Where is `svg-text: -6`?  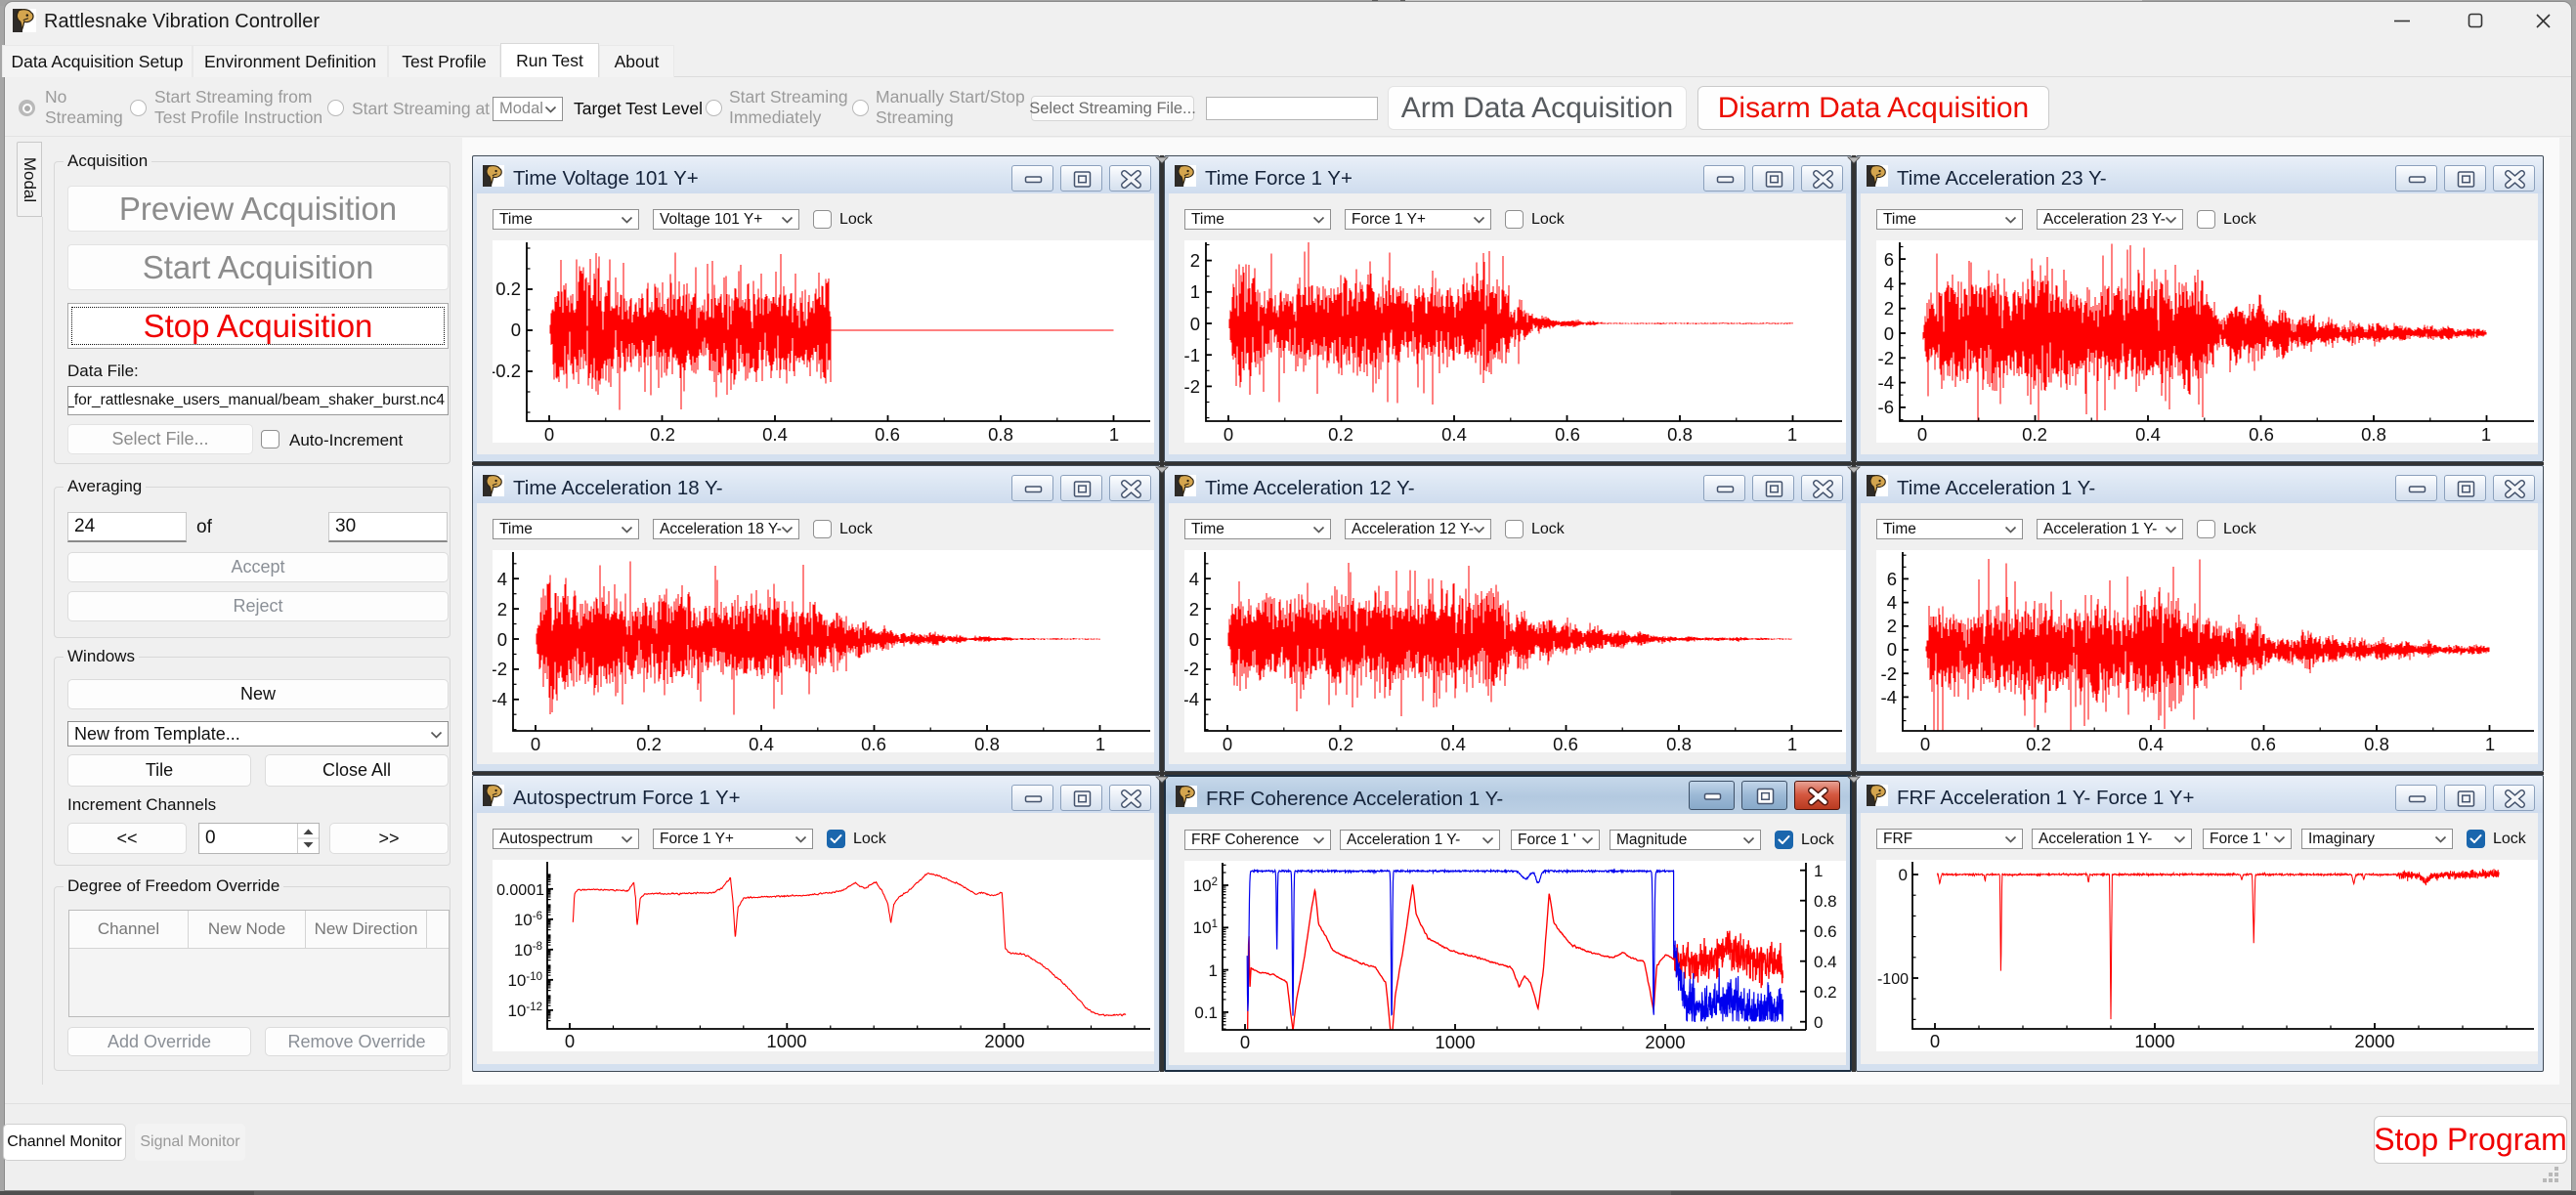 svg-text: -6 is located at coordinates (1886, 407).